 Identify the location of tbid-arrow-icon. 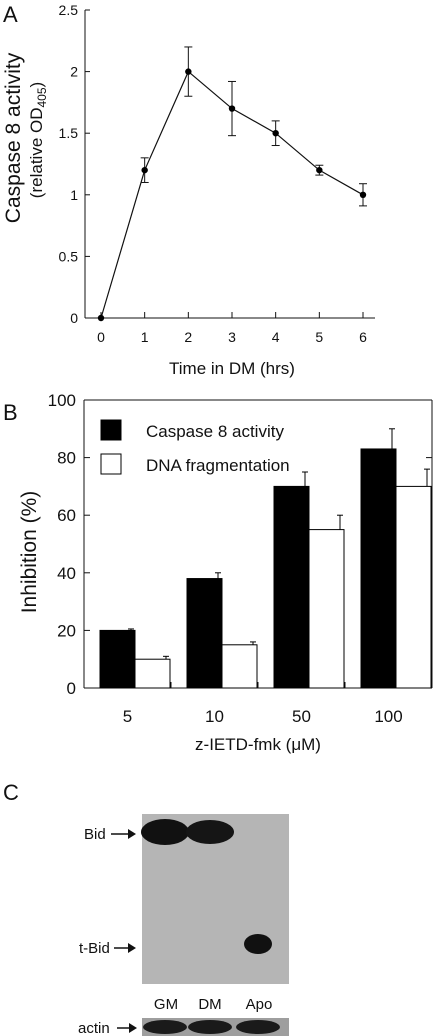
(132, 948).